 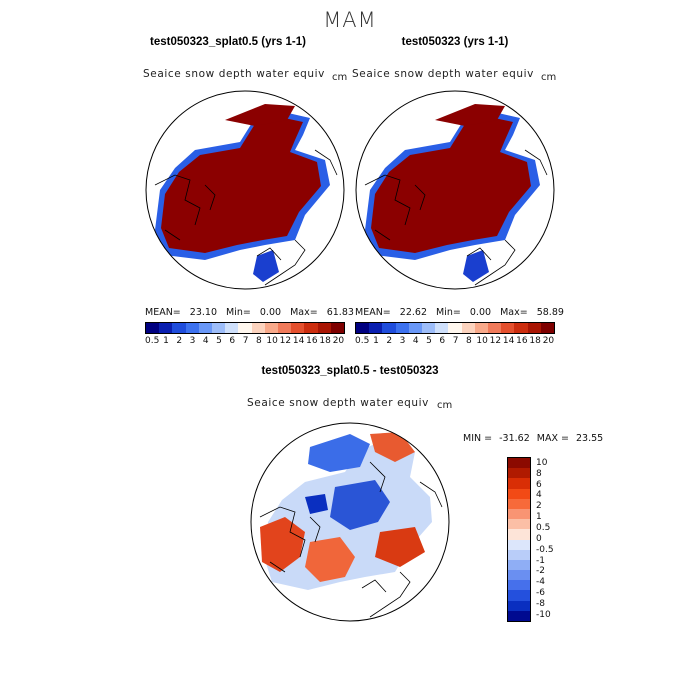 What do you see at coordinates (540, 593) in the screenshot?
I see `colorbar-tick-label: -6` at bounding box center [540, 593].